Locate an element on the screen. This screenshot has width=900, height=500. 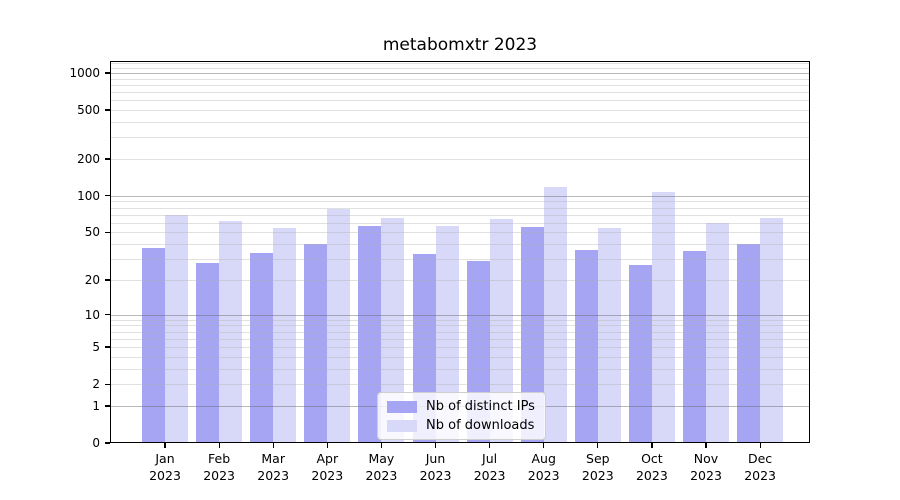
legend-swatch-downloads is located at coordinates (402, 425).